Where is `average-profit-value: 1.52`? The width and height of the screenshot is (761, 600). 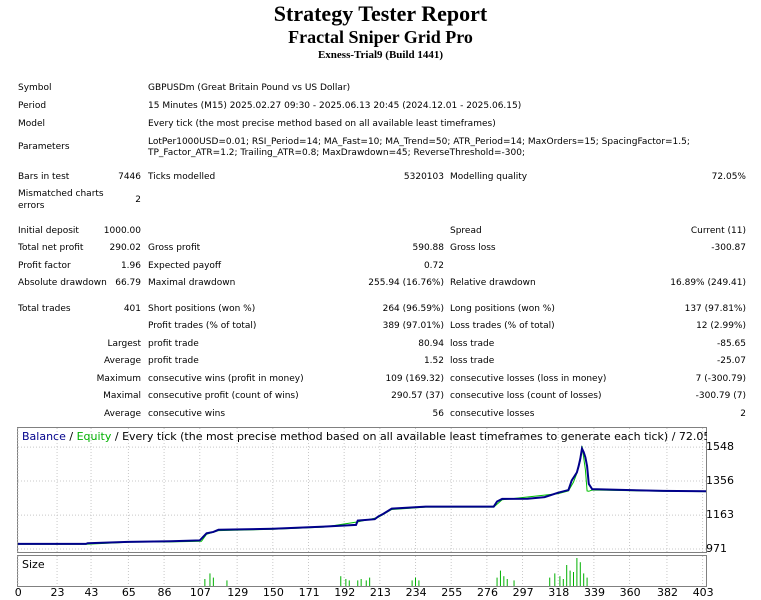
average-profit-value: 1.52 is located at coordinates (433, 361).